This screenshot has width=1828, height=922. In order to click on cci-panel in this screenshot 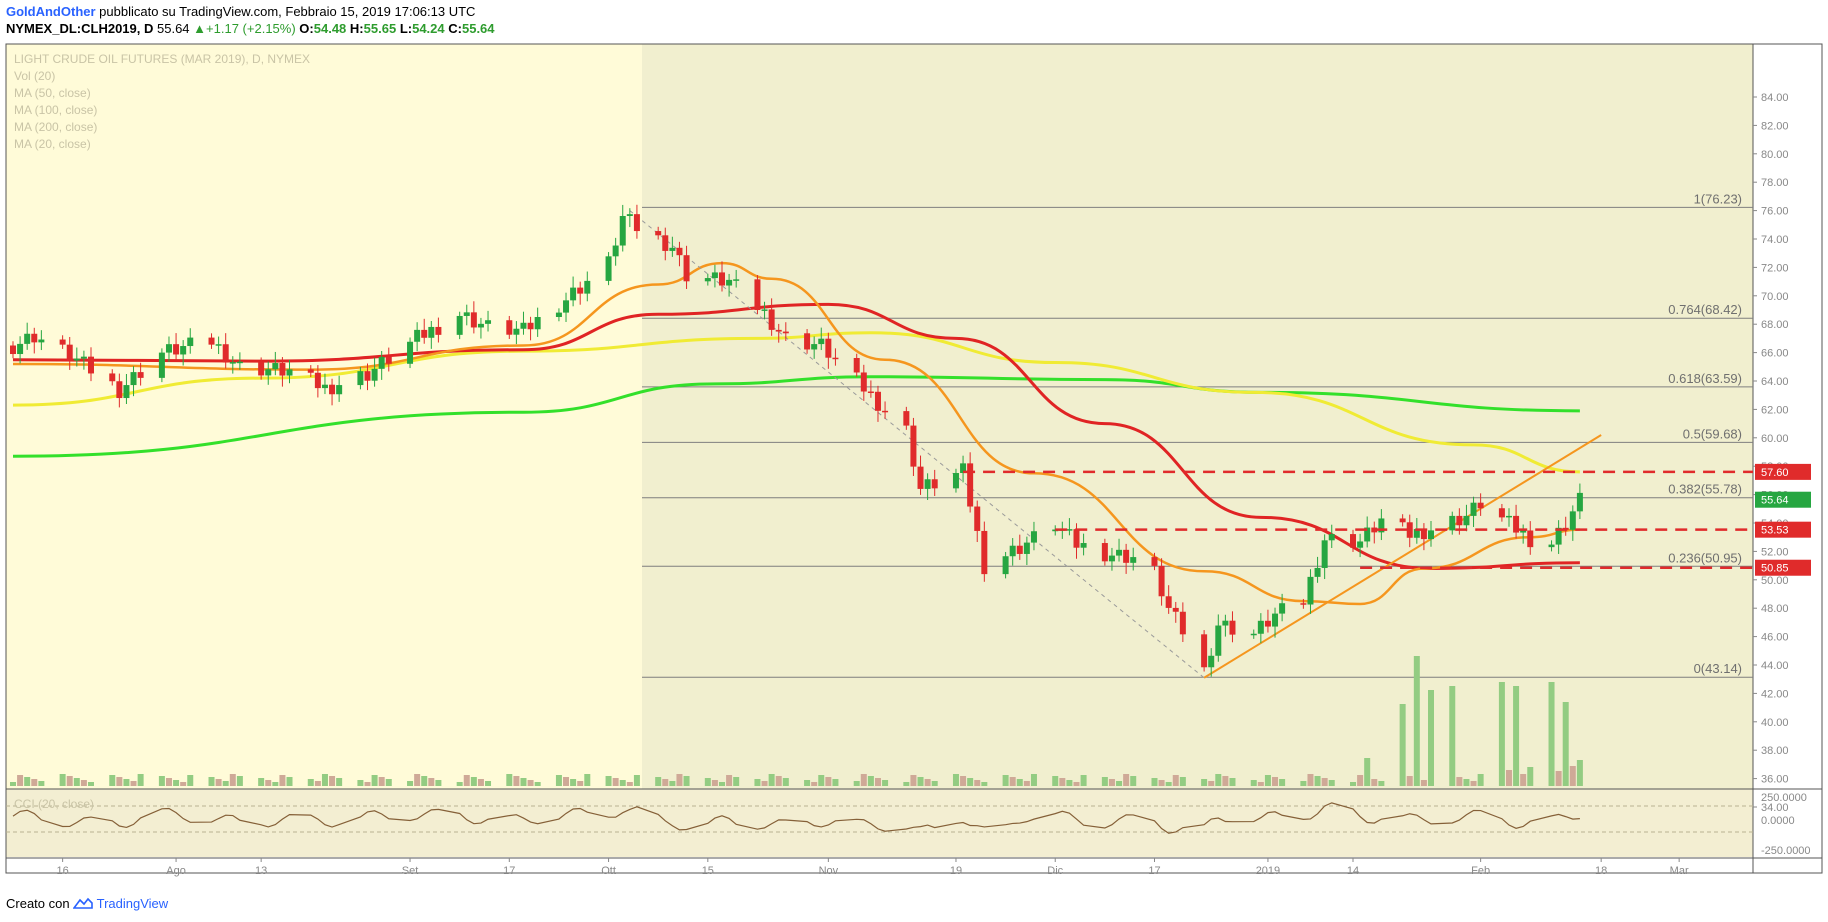, I will do `click(879, 823)`.